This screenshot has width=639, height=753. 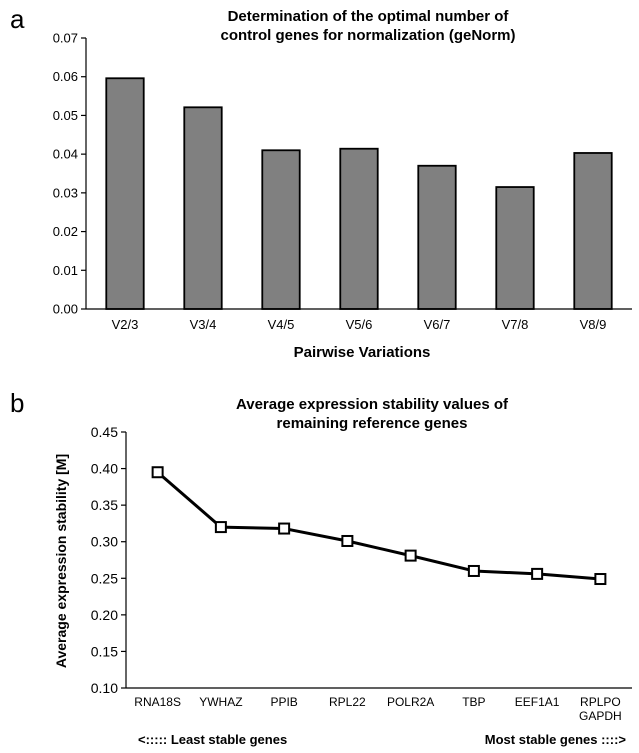 I want to click on x-tick-label: V5/6, so click(x=359, y=324).